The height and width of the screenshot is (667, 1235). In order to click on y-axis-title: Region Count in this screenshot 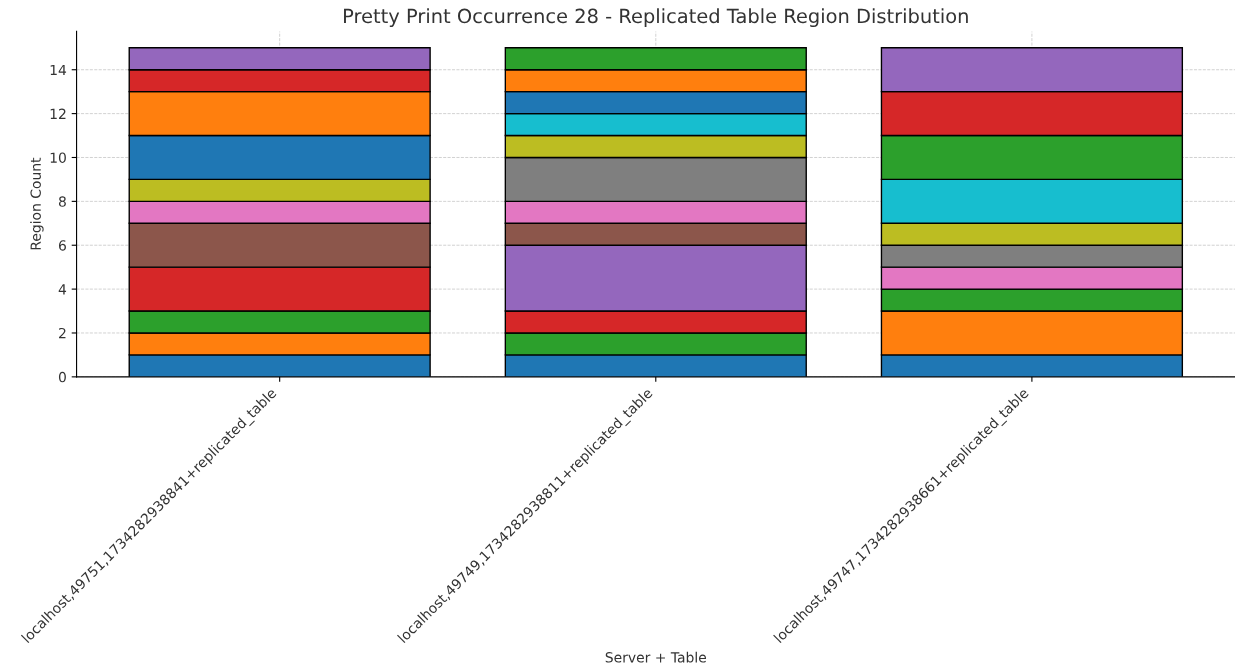, I will do `click(37, 203)`.